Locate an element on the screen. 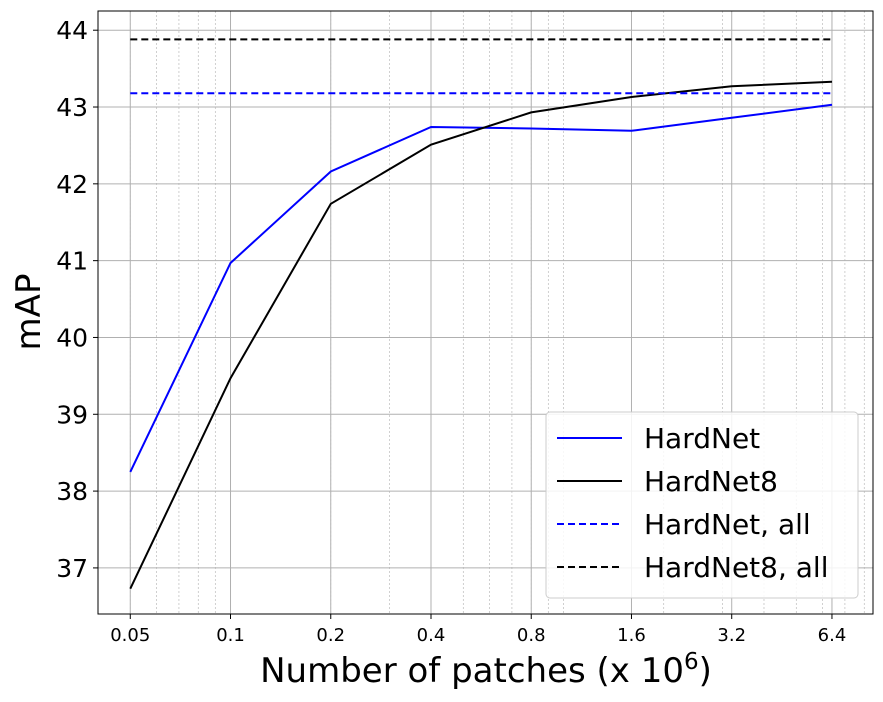 The image size is (883, 702). y-tick-label: 42 is located at coordinates (72, 184).